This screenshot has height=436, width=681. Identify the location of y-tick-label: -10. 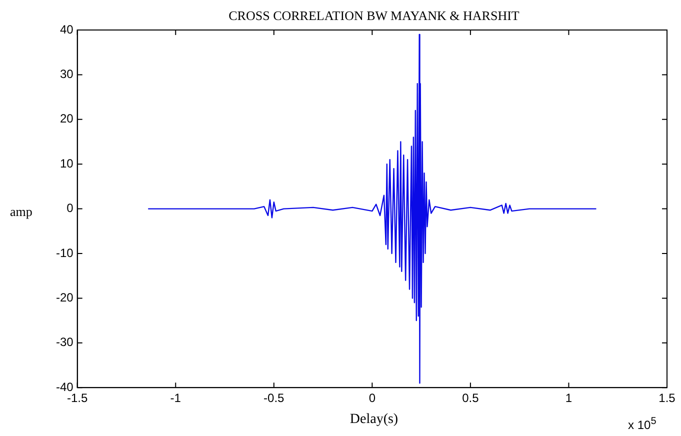
(65, 253).